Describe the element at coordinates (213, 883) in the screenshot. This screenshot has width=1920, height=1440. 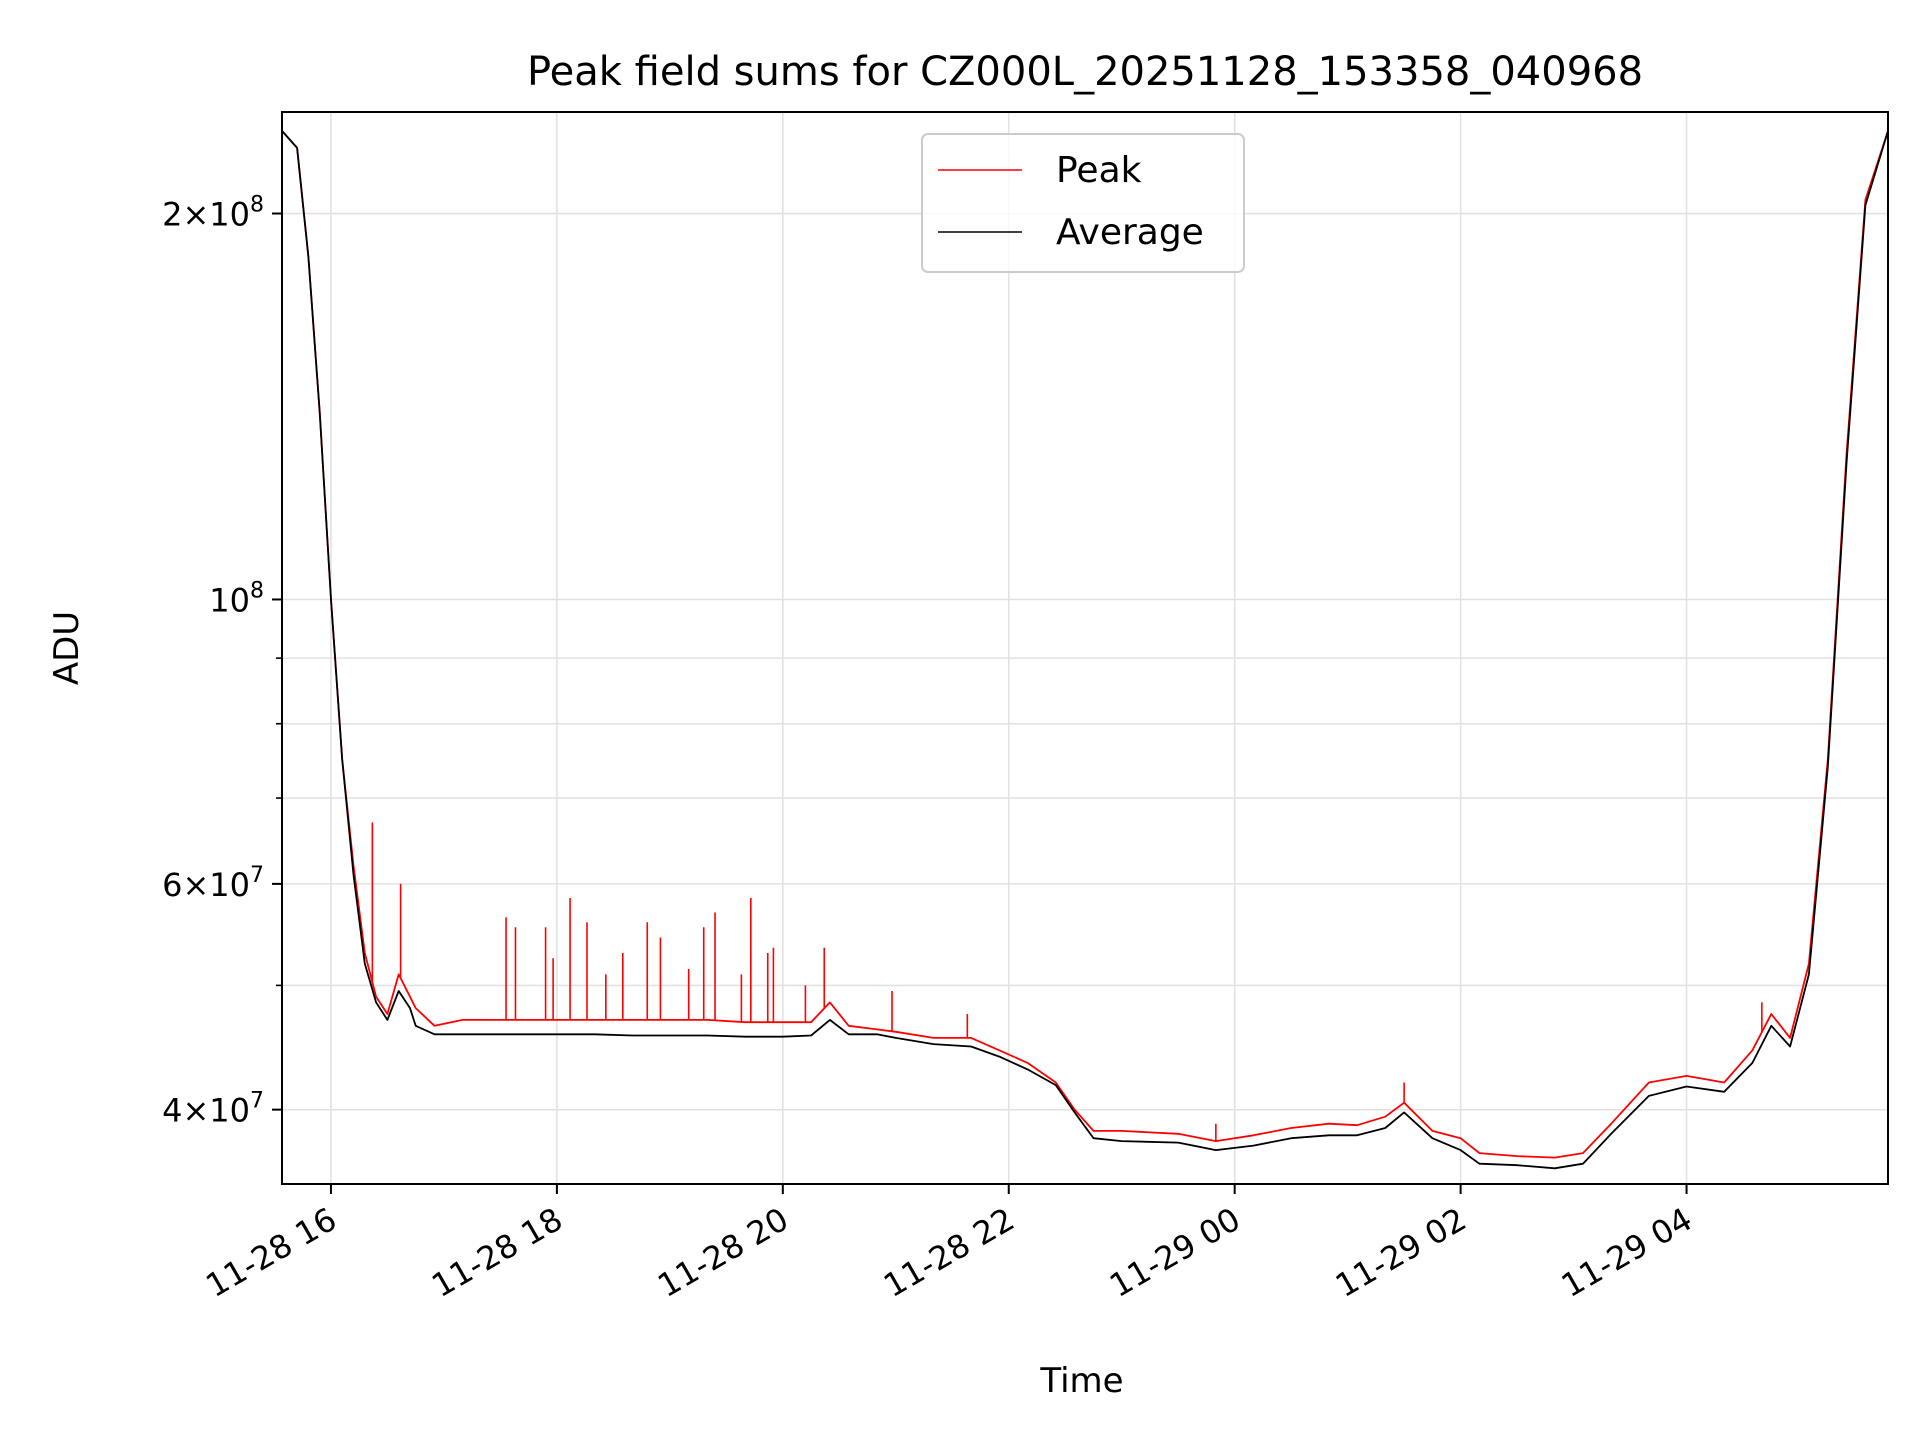
I see `y-tick-label: 6×107` at that location.